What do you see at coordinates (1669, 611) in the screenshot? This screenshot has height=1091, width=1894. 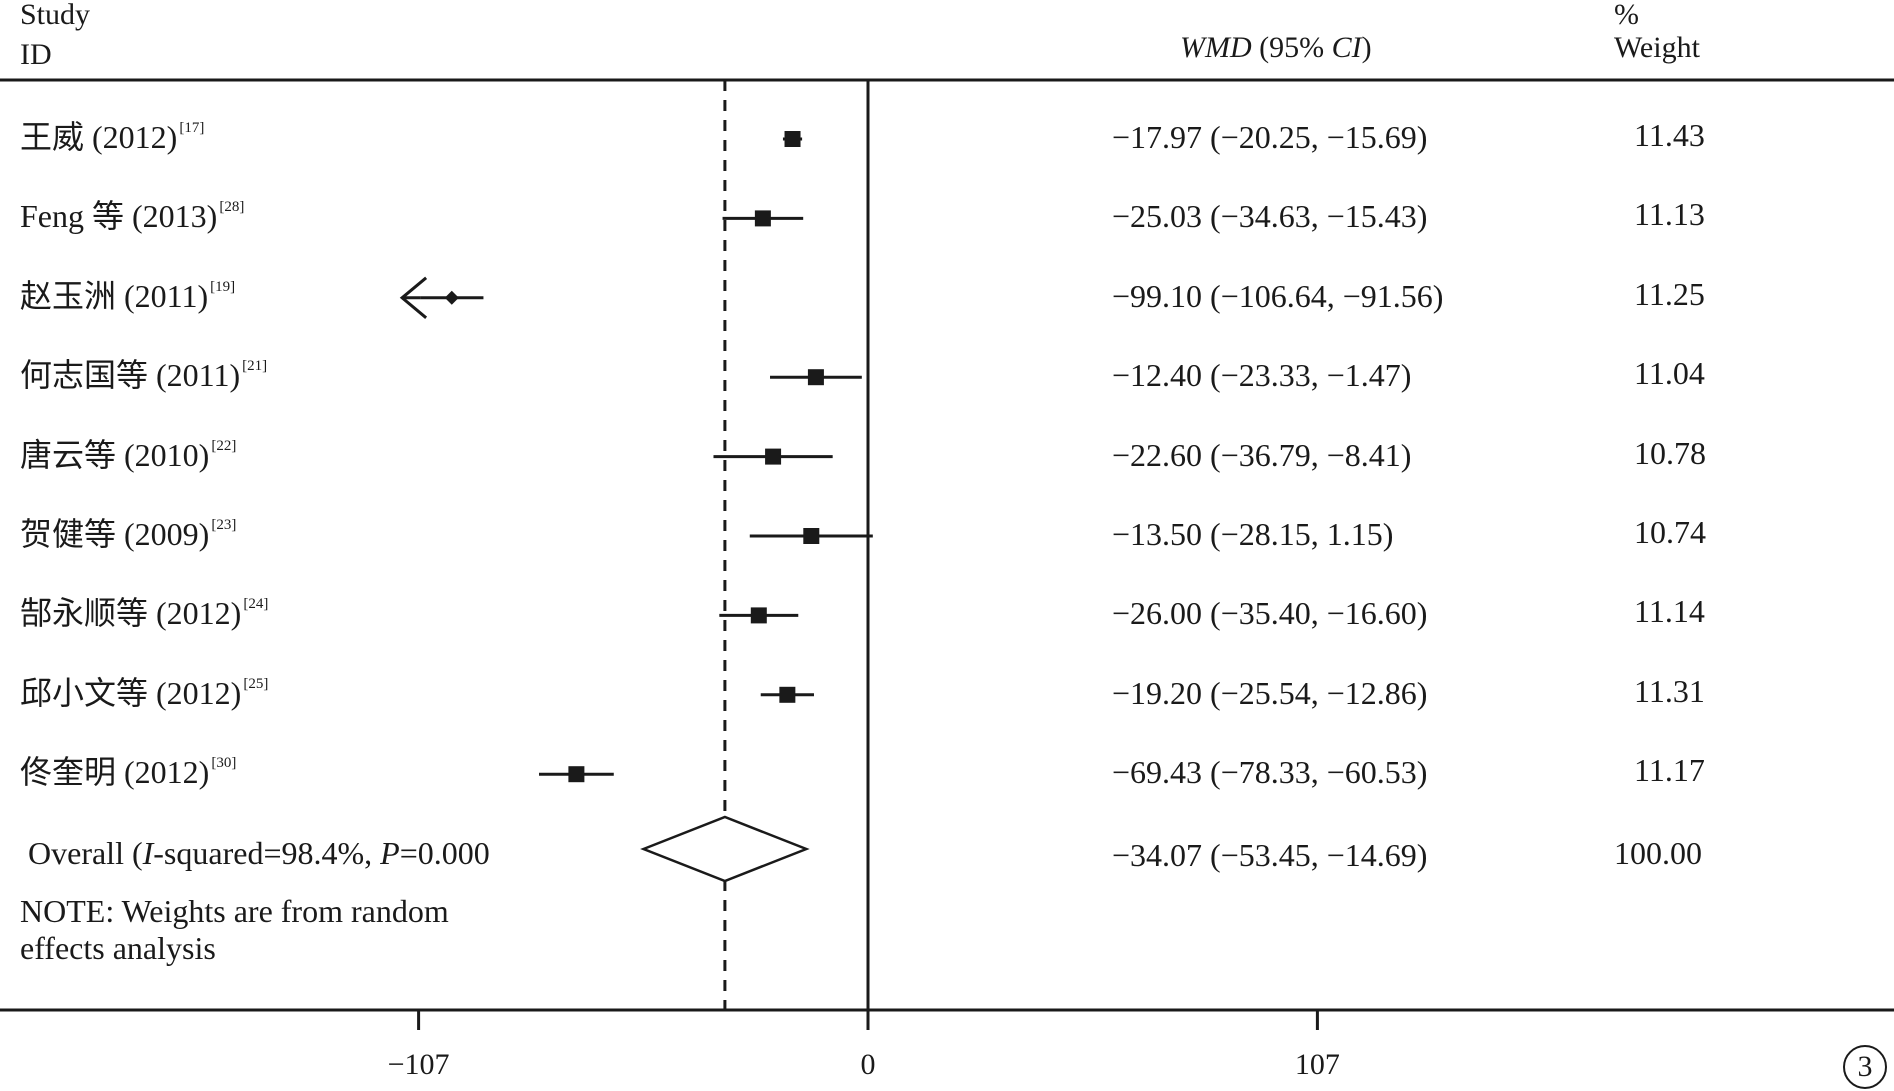 I see `study-weight: 11.14` at bounding box center [1669, 611].